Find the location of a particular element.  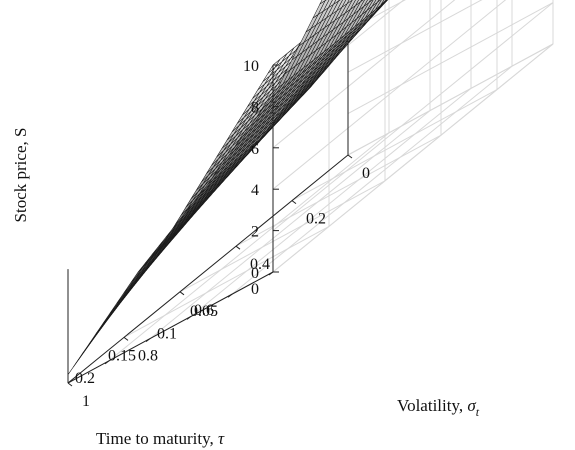

y-tick-label: 1 is located at coordinates (86, 401).